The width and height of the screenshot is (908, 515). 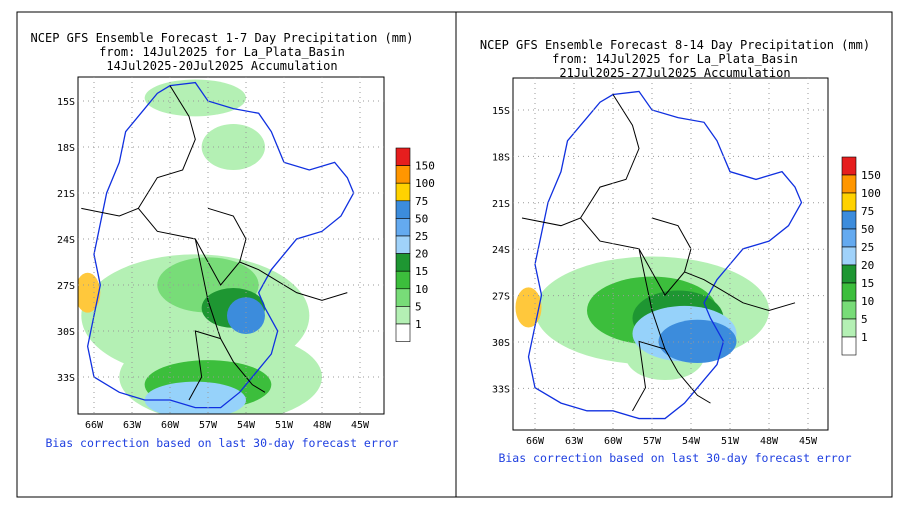 What do you see at coordinates (674, 73) in the screenshot?
I see `map-title: 21Jul2025-27Jul2025 Accumulation` at bounding box center [674, 73].